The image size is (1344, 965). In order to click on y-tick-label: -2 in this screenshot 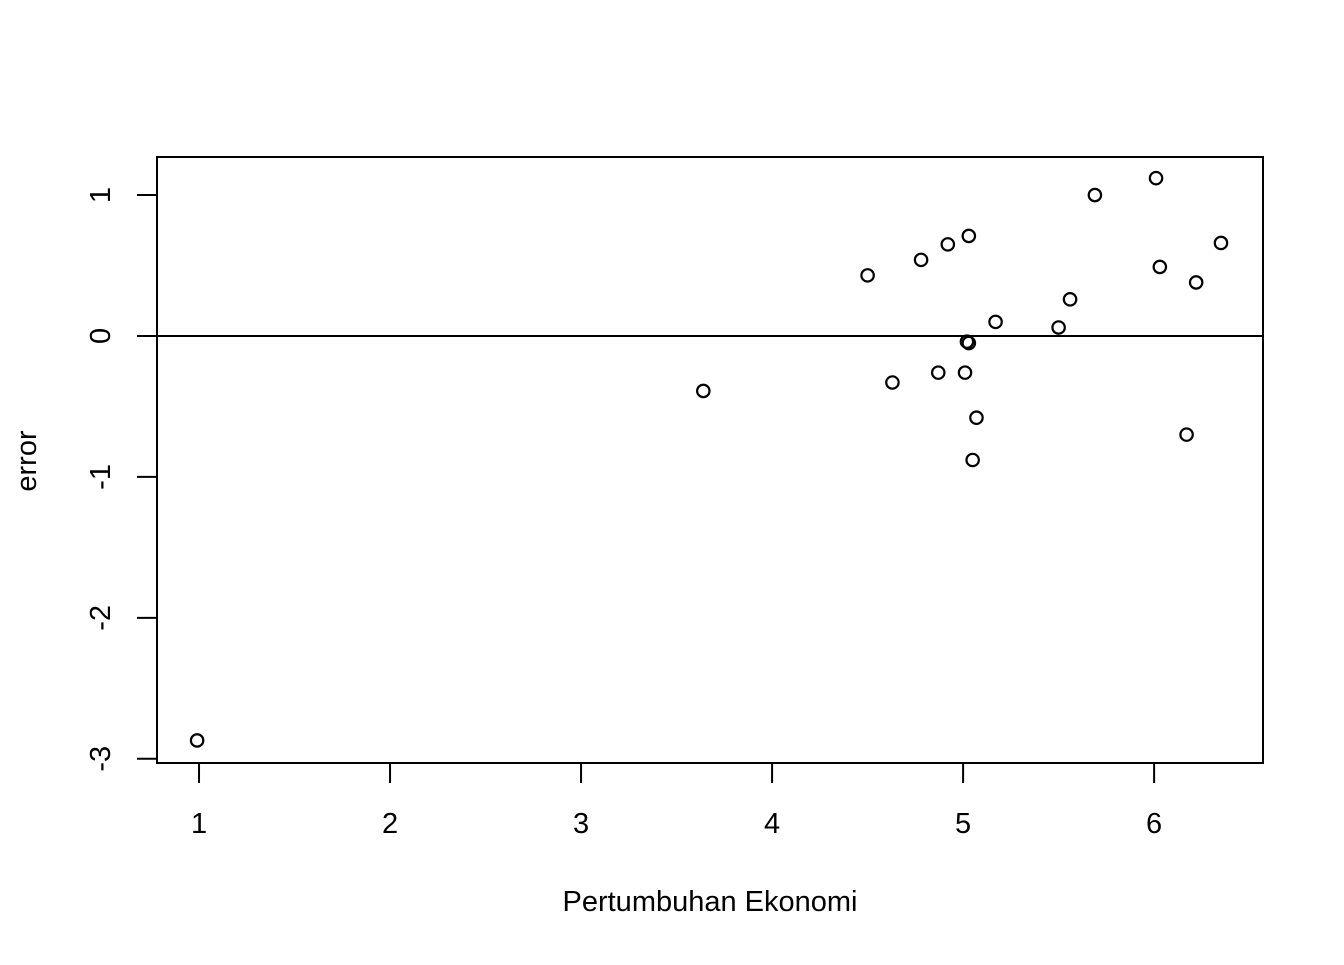, I will do `click(101, 618)`.